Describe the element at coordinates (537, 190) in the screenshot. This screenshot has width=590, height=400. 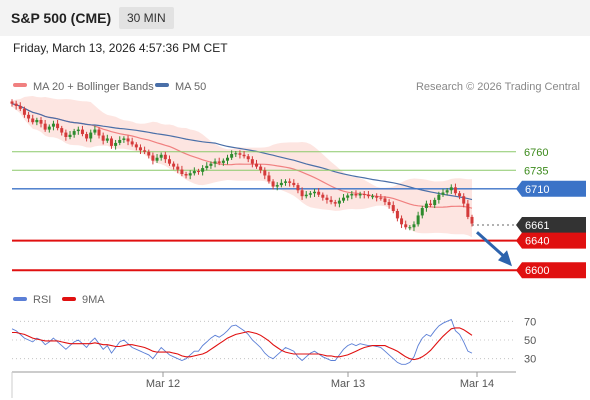
I see `level-label-6710: 6710` at that location.